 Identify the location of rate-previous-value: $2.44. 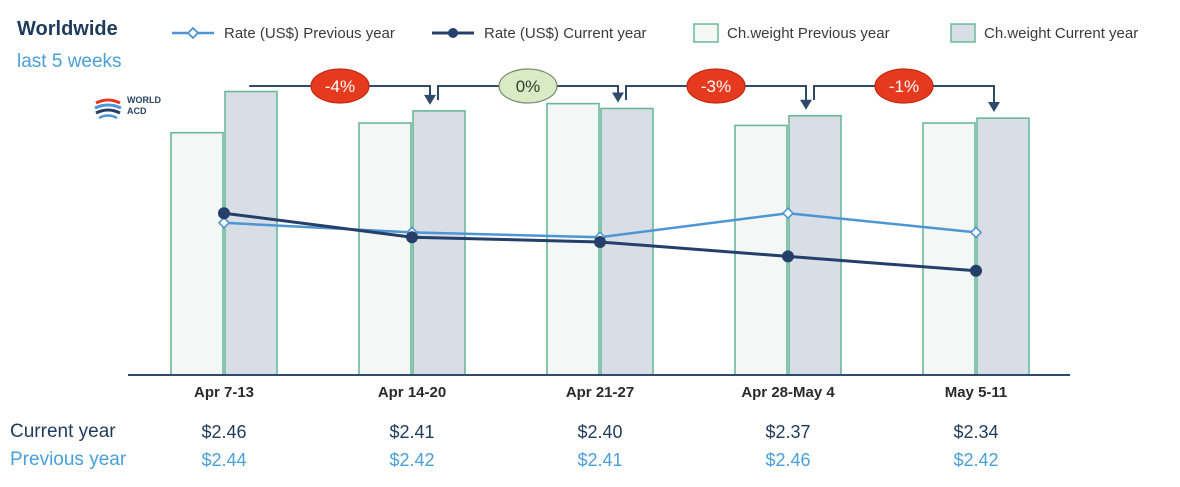
(224, 460).